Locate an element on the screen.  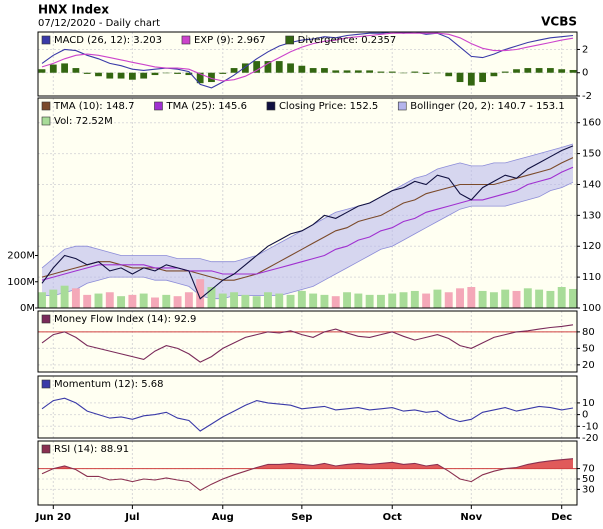
chart-subtitle: 07/12/2020 - Daily chart is located at coordinates (99, 23).